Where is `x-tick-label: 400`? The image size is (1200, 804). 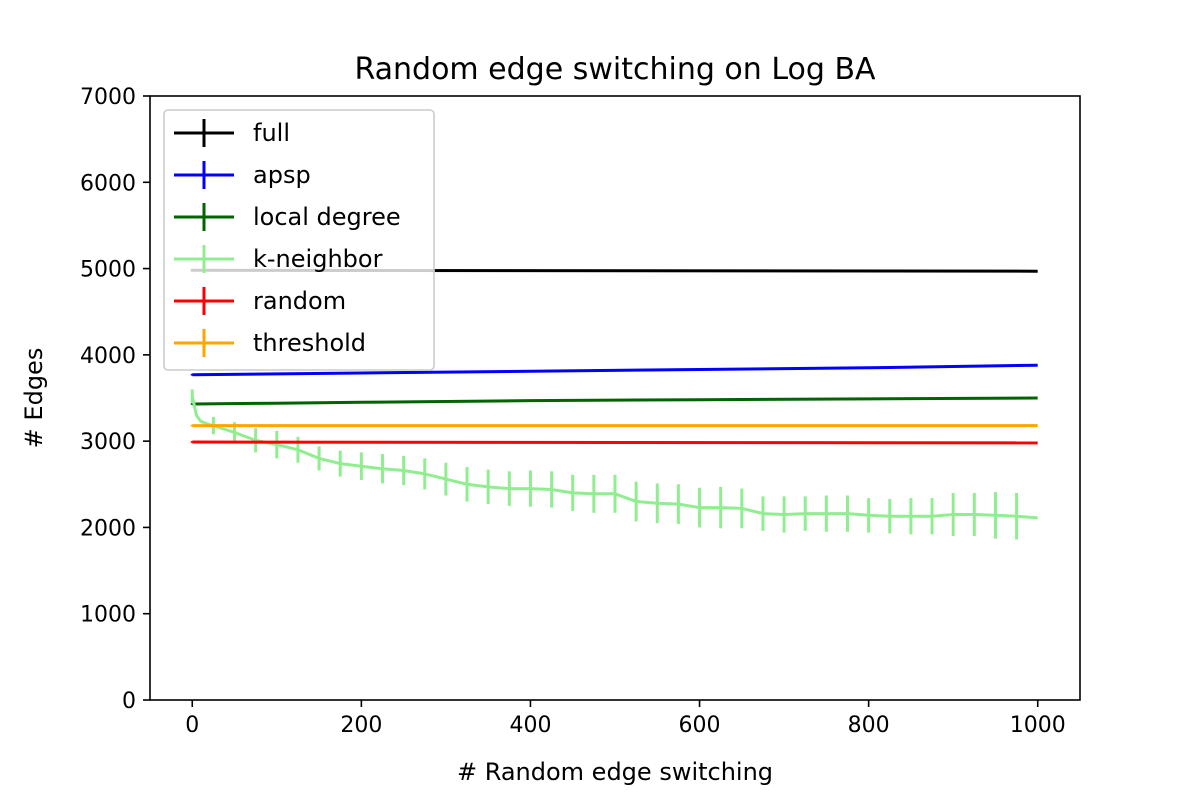 x-tick-label: 400 is located at coordinates (530, 725).